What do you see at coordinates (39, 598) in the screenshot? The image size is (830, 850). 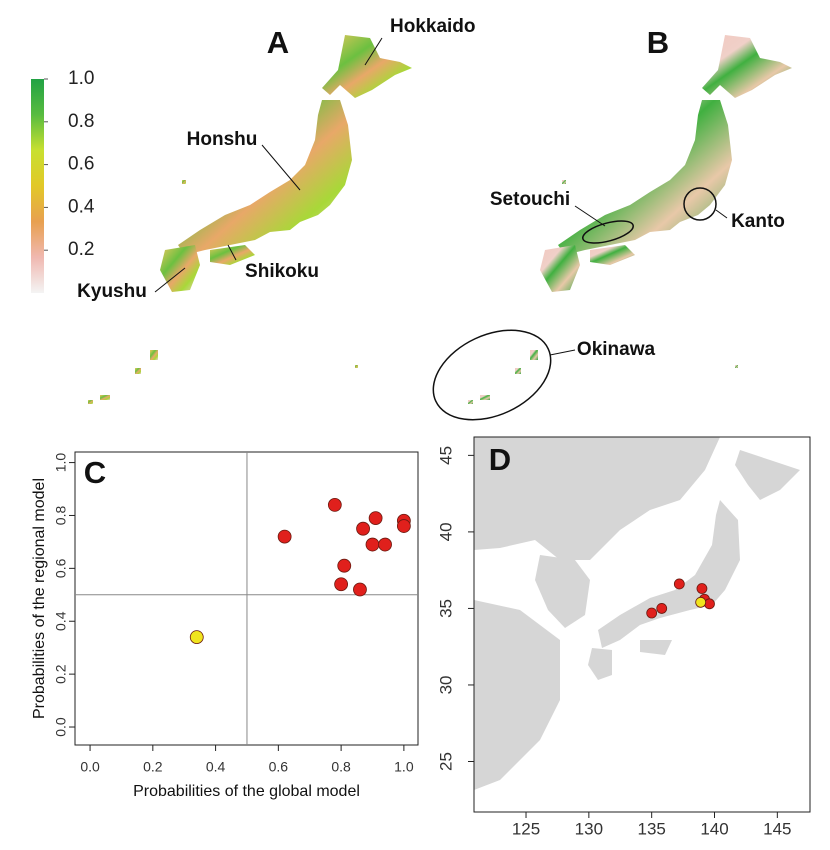 I see `y-axis-label: Probabilities of the regional model` at bounding box center [39, 598].